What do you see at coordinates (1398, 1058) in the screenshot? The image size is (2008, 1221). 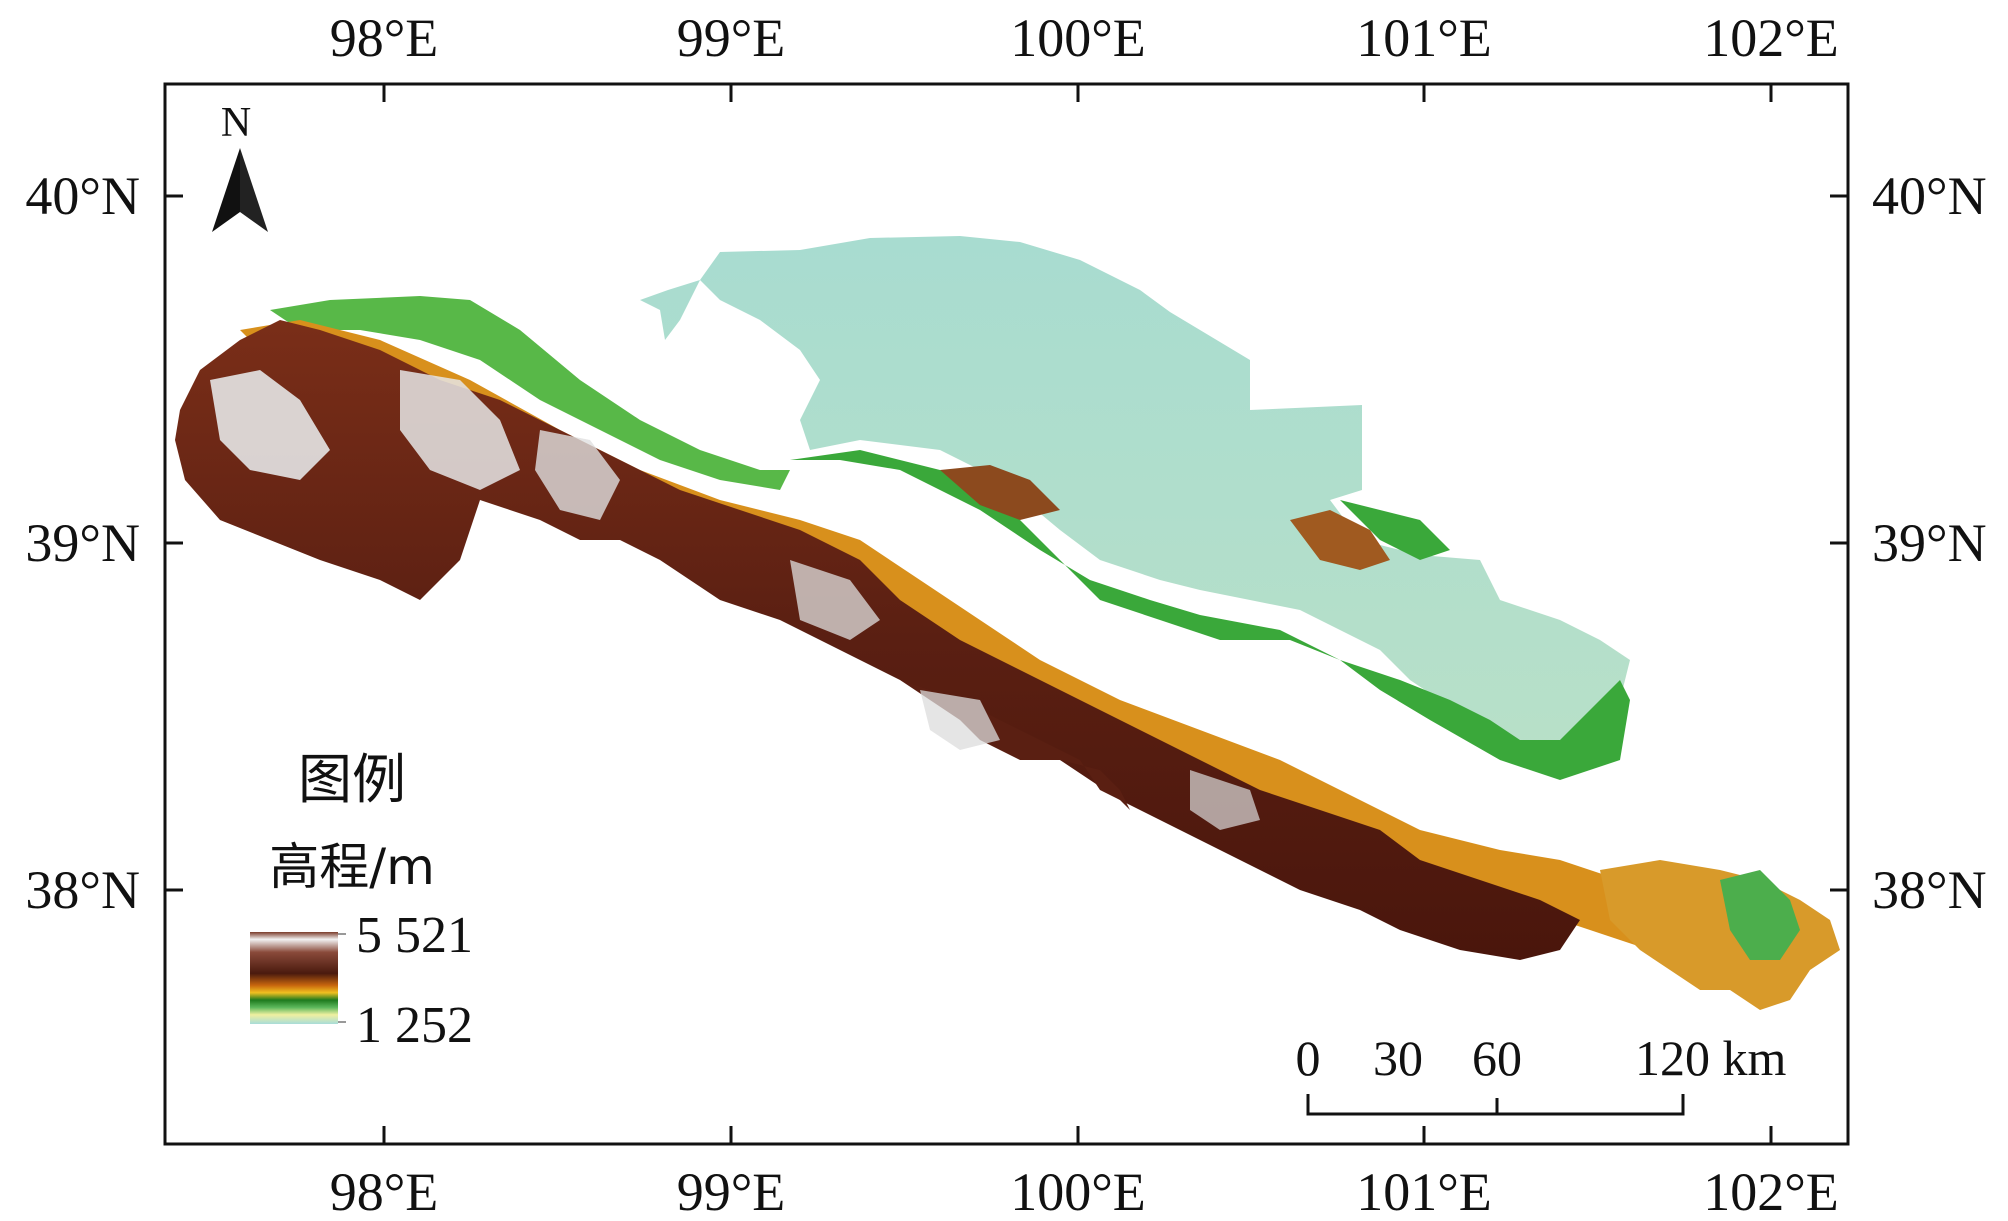 I see `scale-label: 30` at bounding box center [1398, 1058].